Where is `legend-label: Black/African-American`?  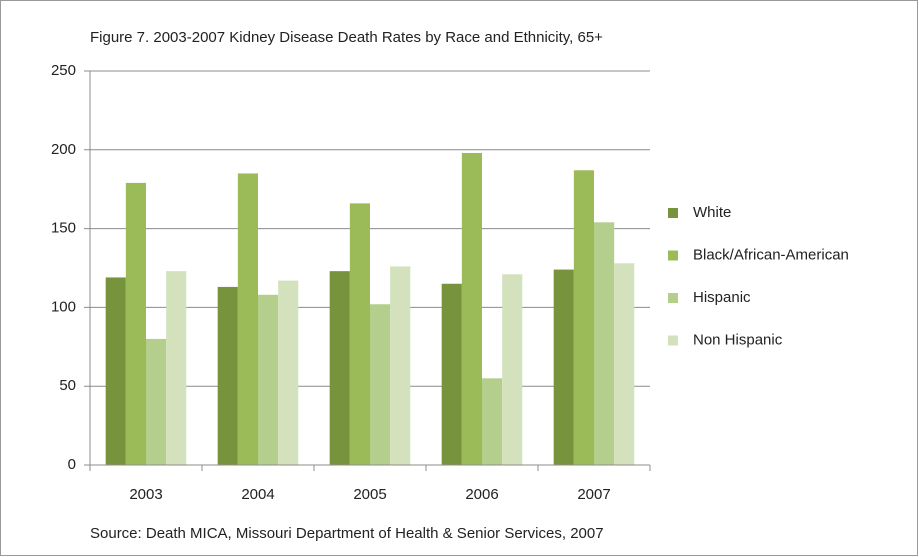
legend-label: Black/African-American is located at coordinates (771, 254).